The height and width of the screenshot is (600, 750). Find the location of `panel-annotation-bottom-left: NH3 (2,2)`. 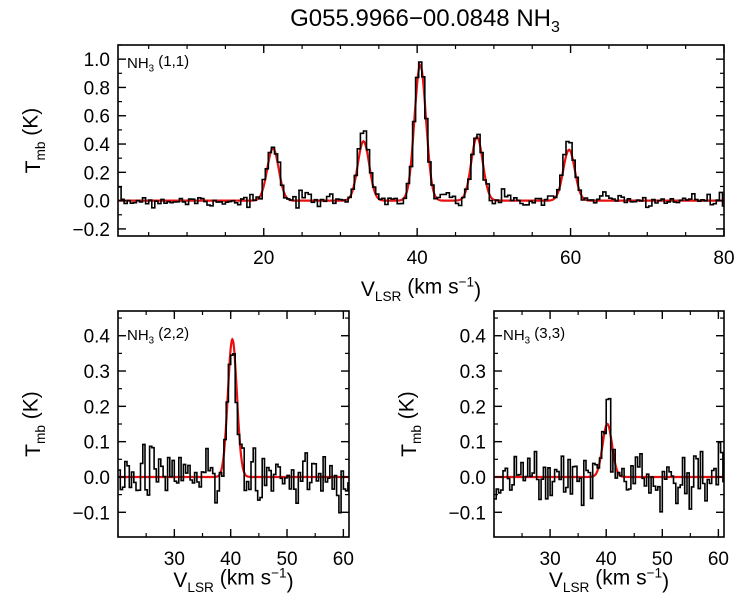

panel-annotation-bottom-left: NH3 (2,2) is located at coordinates (158, 335).